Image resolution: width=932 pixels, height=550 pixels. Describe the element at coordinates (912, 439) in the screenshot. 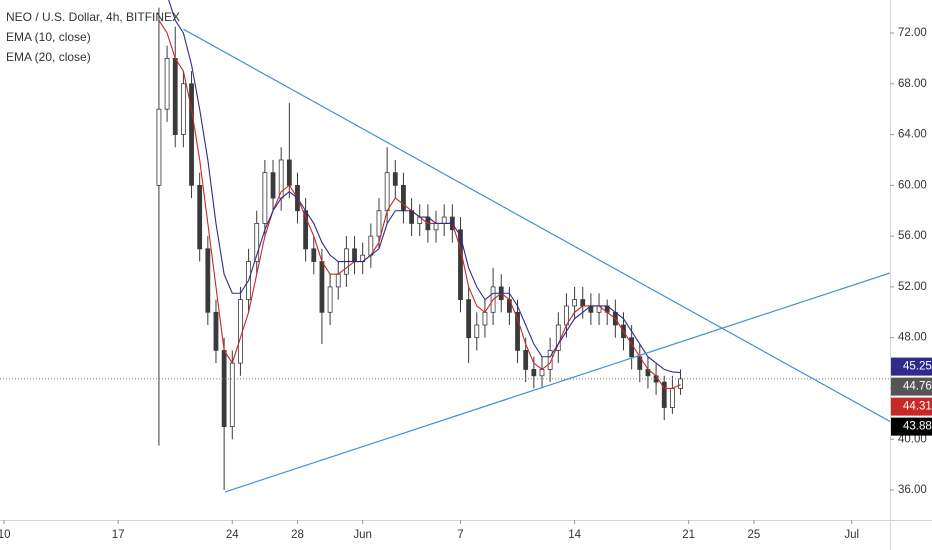

I see `y-tick-label: 40.00` at that location.